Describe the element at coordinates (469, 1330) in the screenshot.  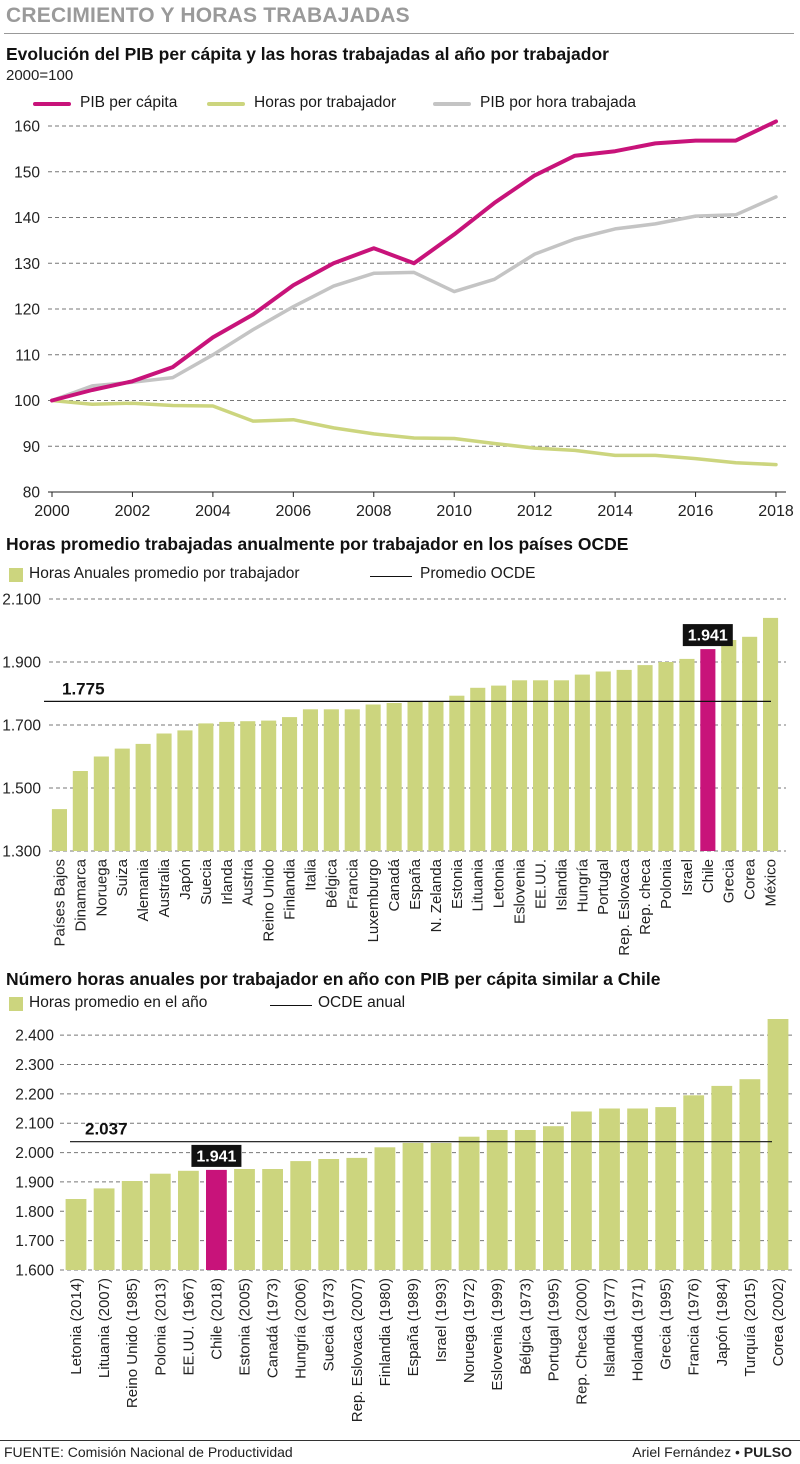
I see `x-tick-label: Noruega (1972)` at that location.